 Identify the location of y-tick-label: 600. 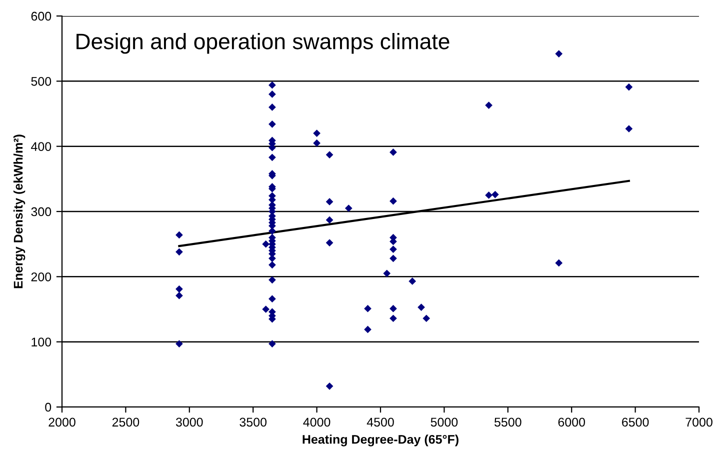
(41, 16).